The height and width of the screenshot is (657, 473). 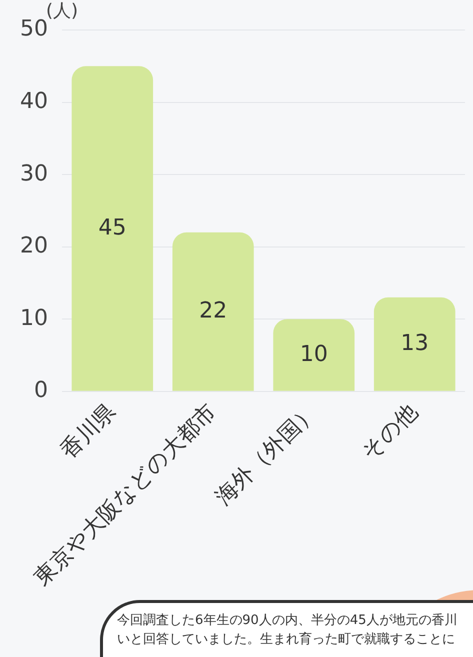 What do you see at coordinates (34, 101) in the screenshot?
I see `y-tick-label: 40` at bounding box center [34, 101].